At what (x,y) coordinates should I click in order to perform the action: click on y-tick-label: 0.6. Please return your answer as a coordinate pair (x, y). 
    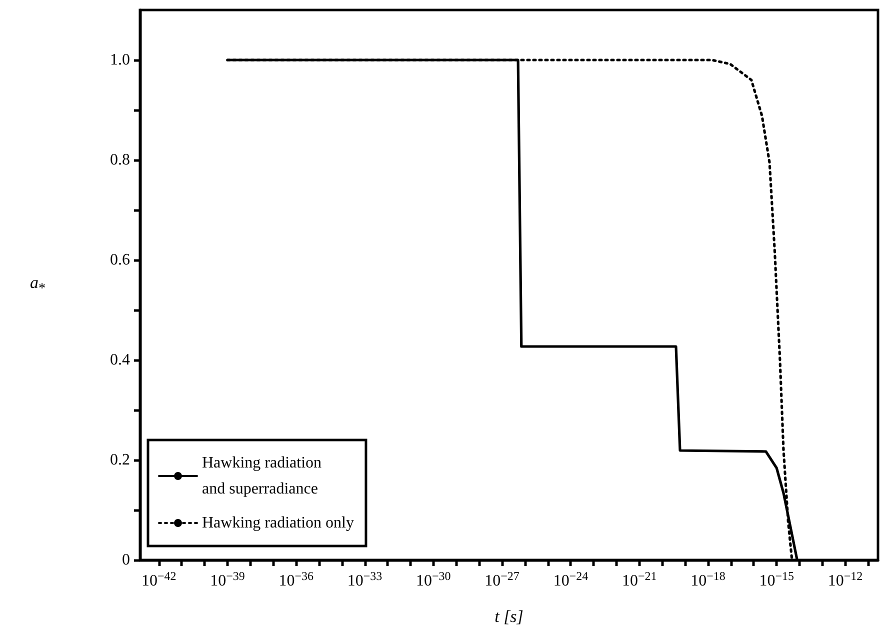
    Looking at the image, I should click on (120, 260).